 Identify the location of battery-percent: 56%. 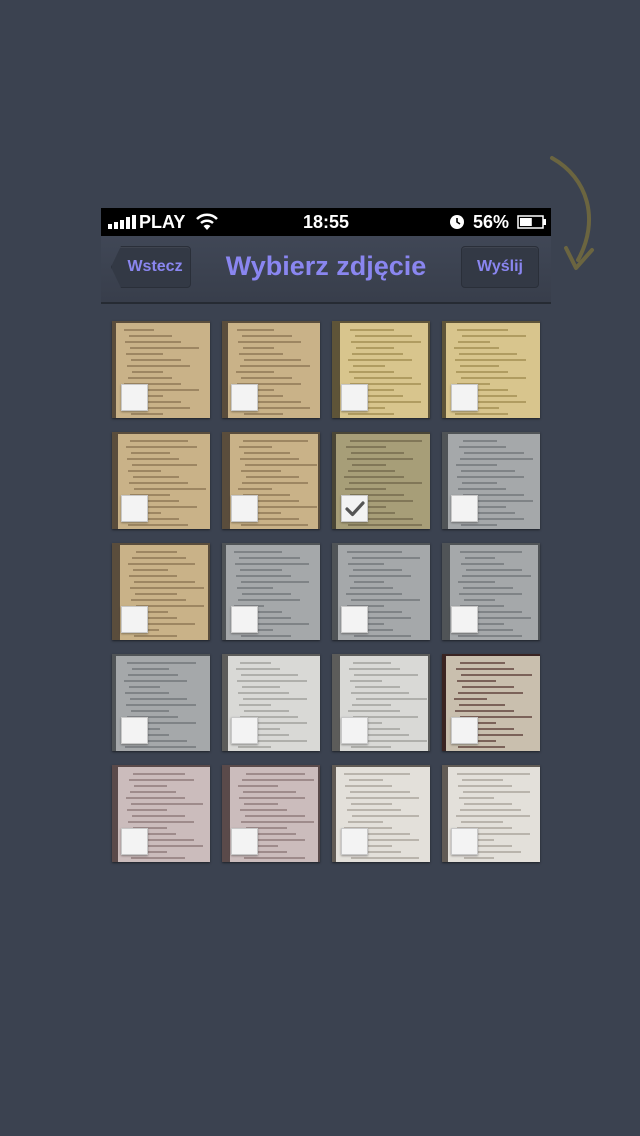
(491, 222).